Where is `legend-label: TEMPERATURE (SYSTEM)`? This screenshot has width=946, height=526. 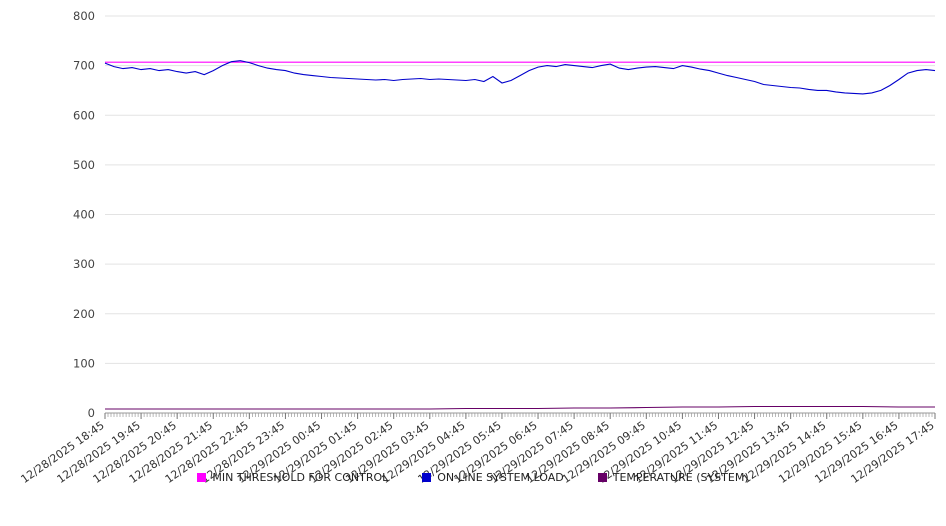 legend-label: TEMPERATURE (SYSTEM) is located at coordinates (680, 477).